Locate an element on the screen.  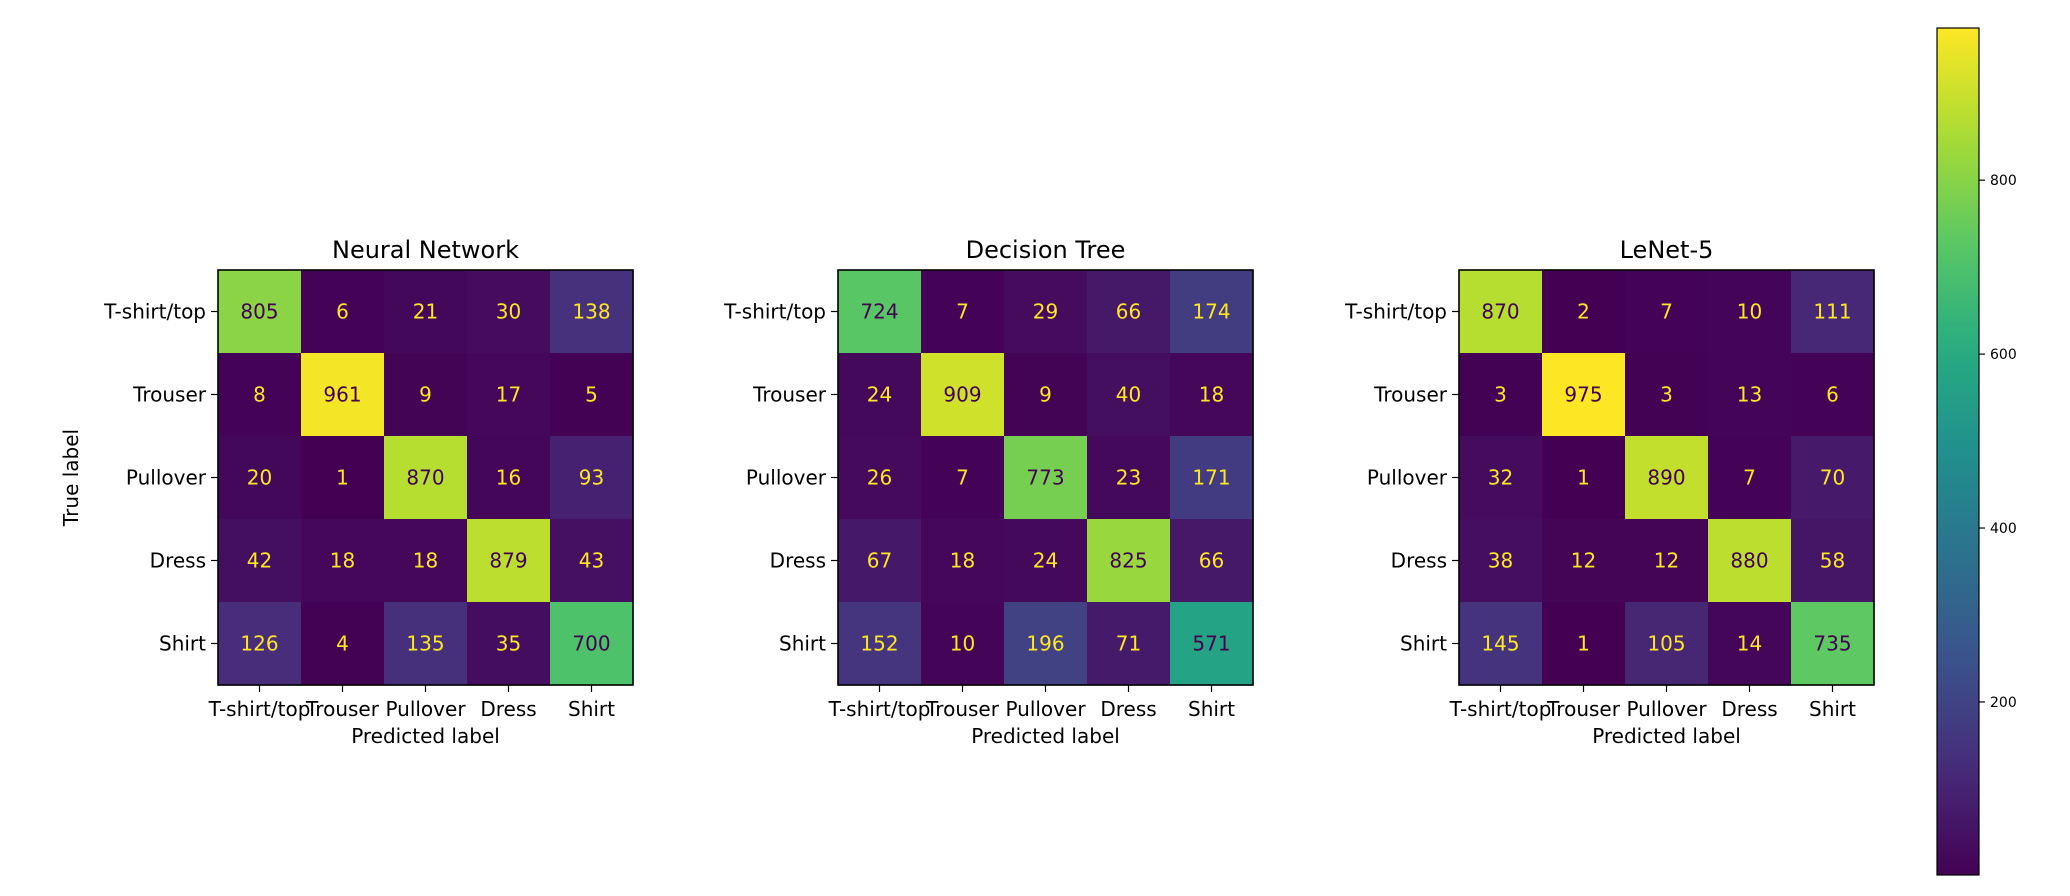
cell-value-label: 805 is located at coordinates (259, 312).